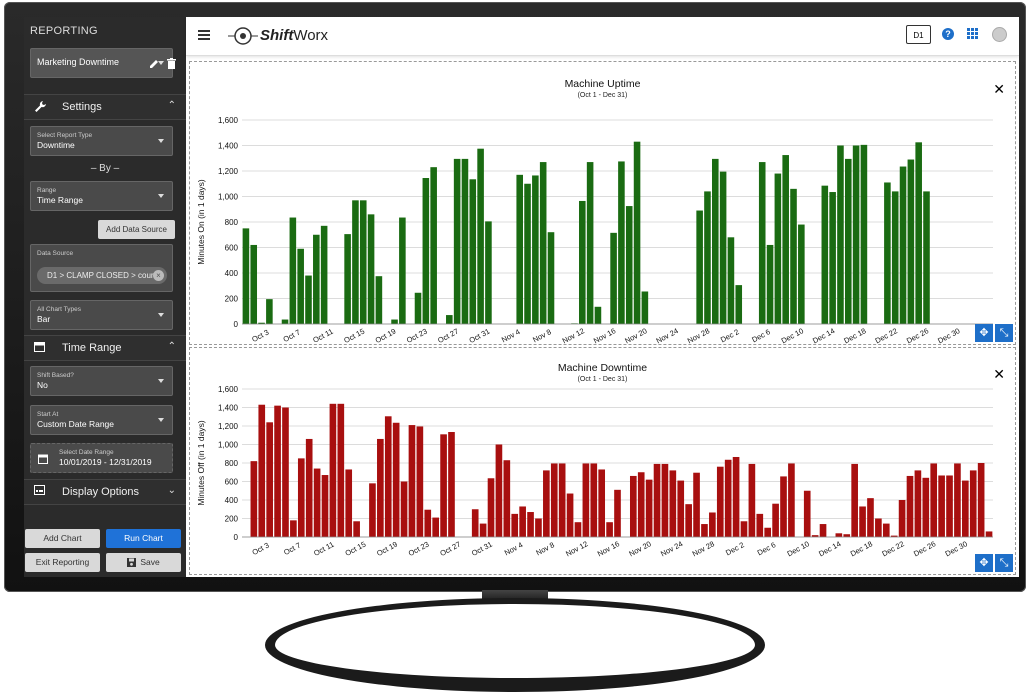 Image resolution: width=1030 pixels, height=692 pixels. I want to click on report-type-select: Select Report Type Downtime, so click(101, 141).